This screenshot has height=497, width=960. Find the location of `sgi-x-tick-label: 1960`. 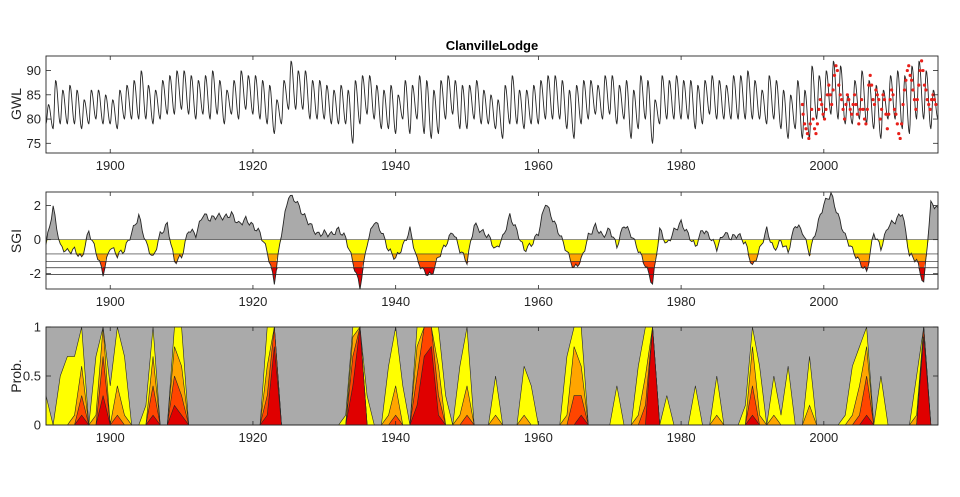

sgi-x-tick-label: 1960 is located at coordinates (538, 301).